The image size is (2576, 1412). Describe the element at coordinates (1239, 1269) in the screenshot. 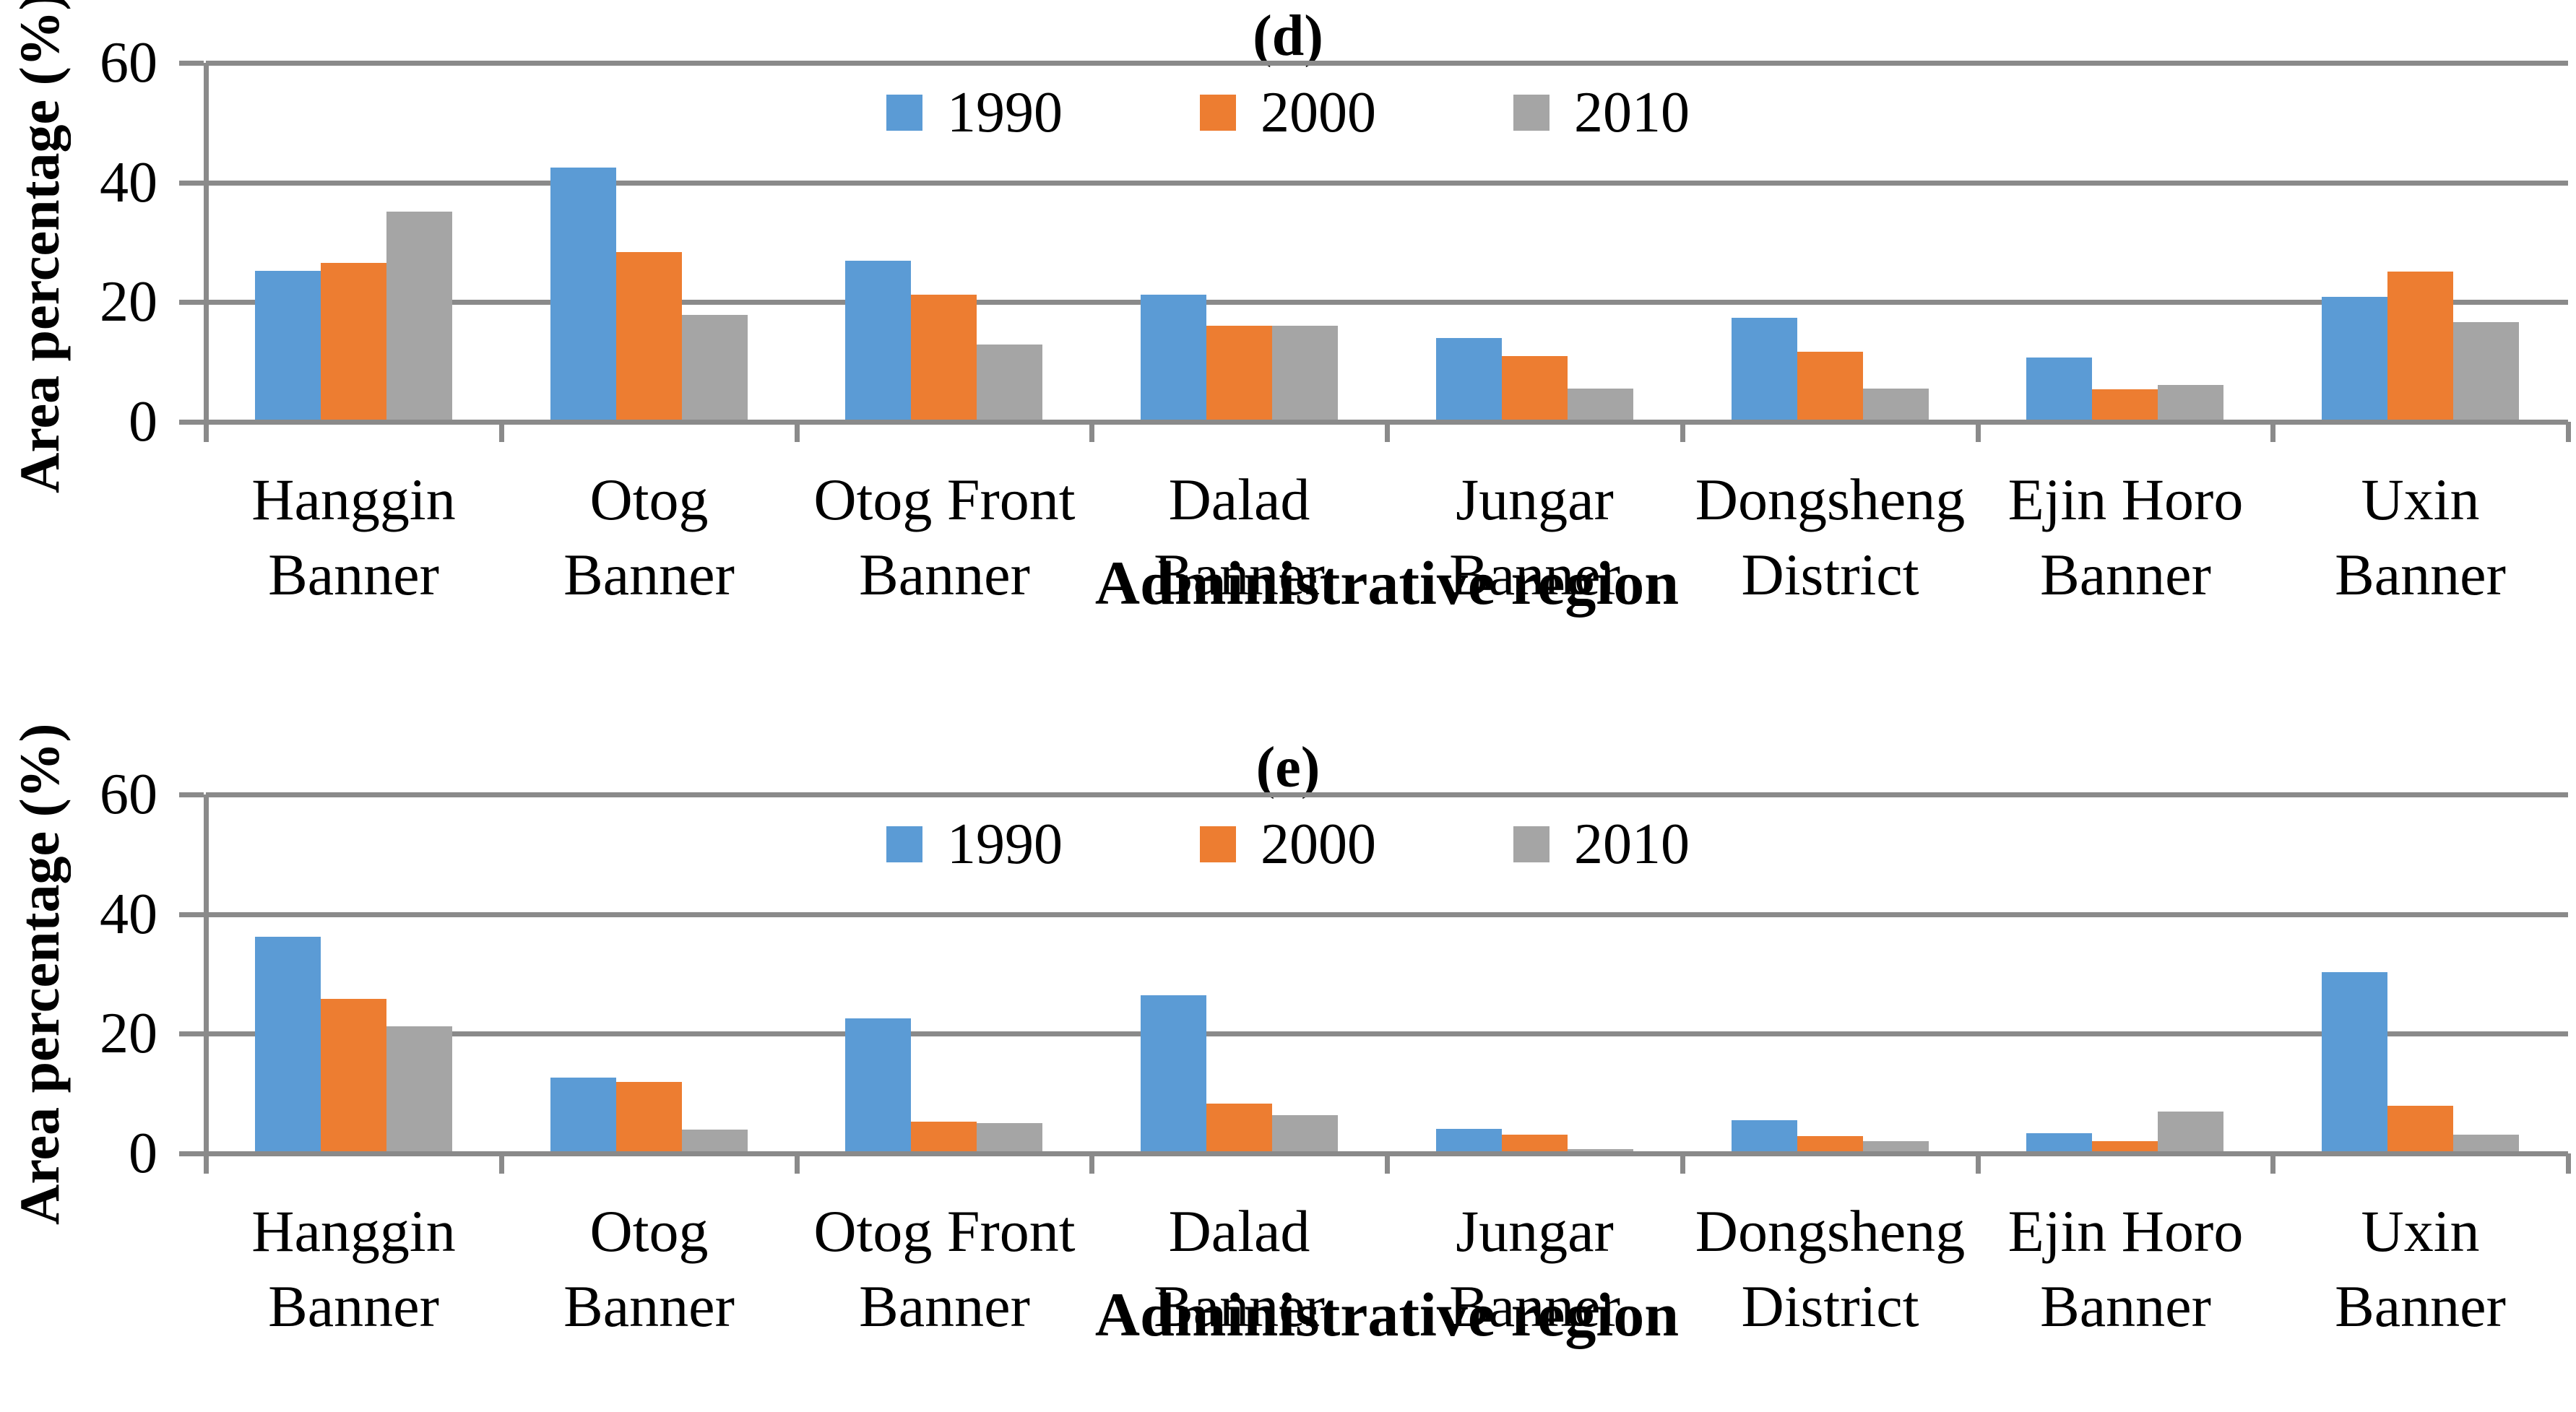

I see `category-label-dalad-banner: Dalad Banner` at that location.